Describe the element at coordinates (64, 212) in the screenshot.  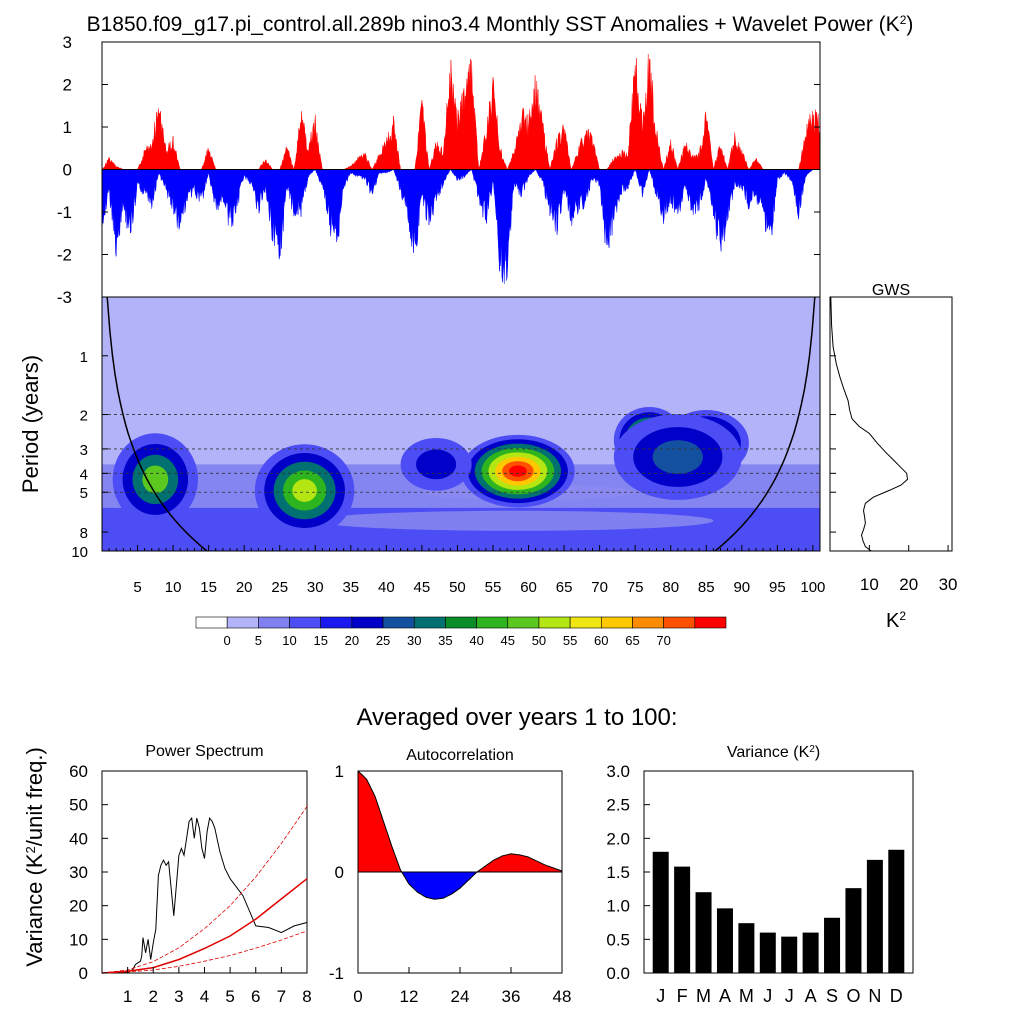
I see `ts-ytick-label: -1` at that location.